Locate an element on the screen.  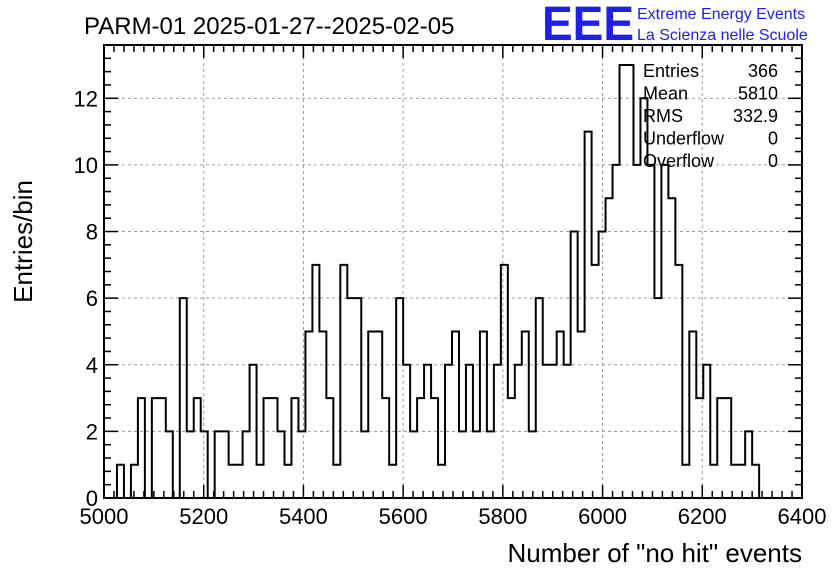
x-tick-label: 5800 is located at coordinates (502, 516).